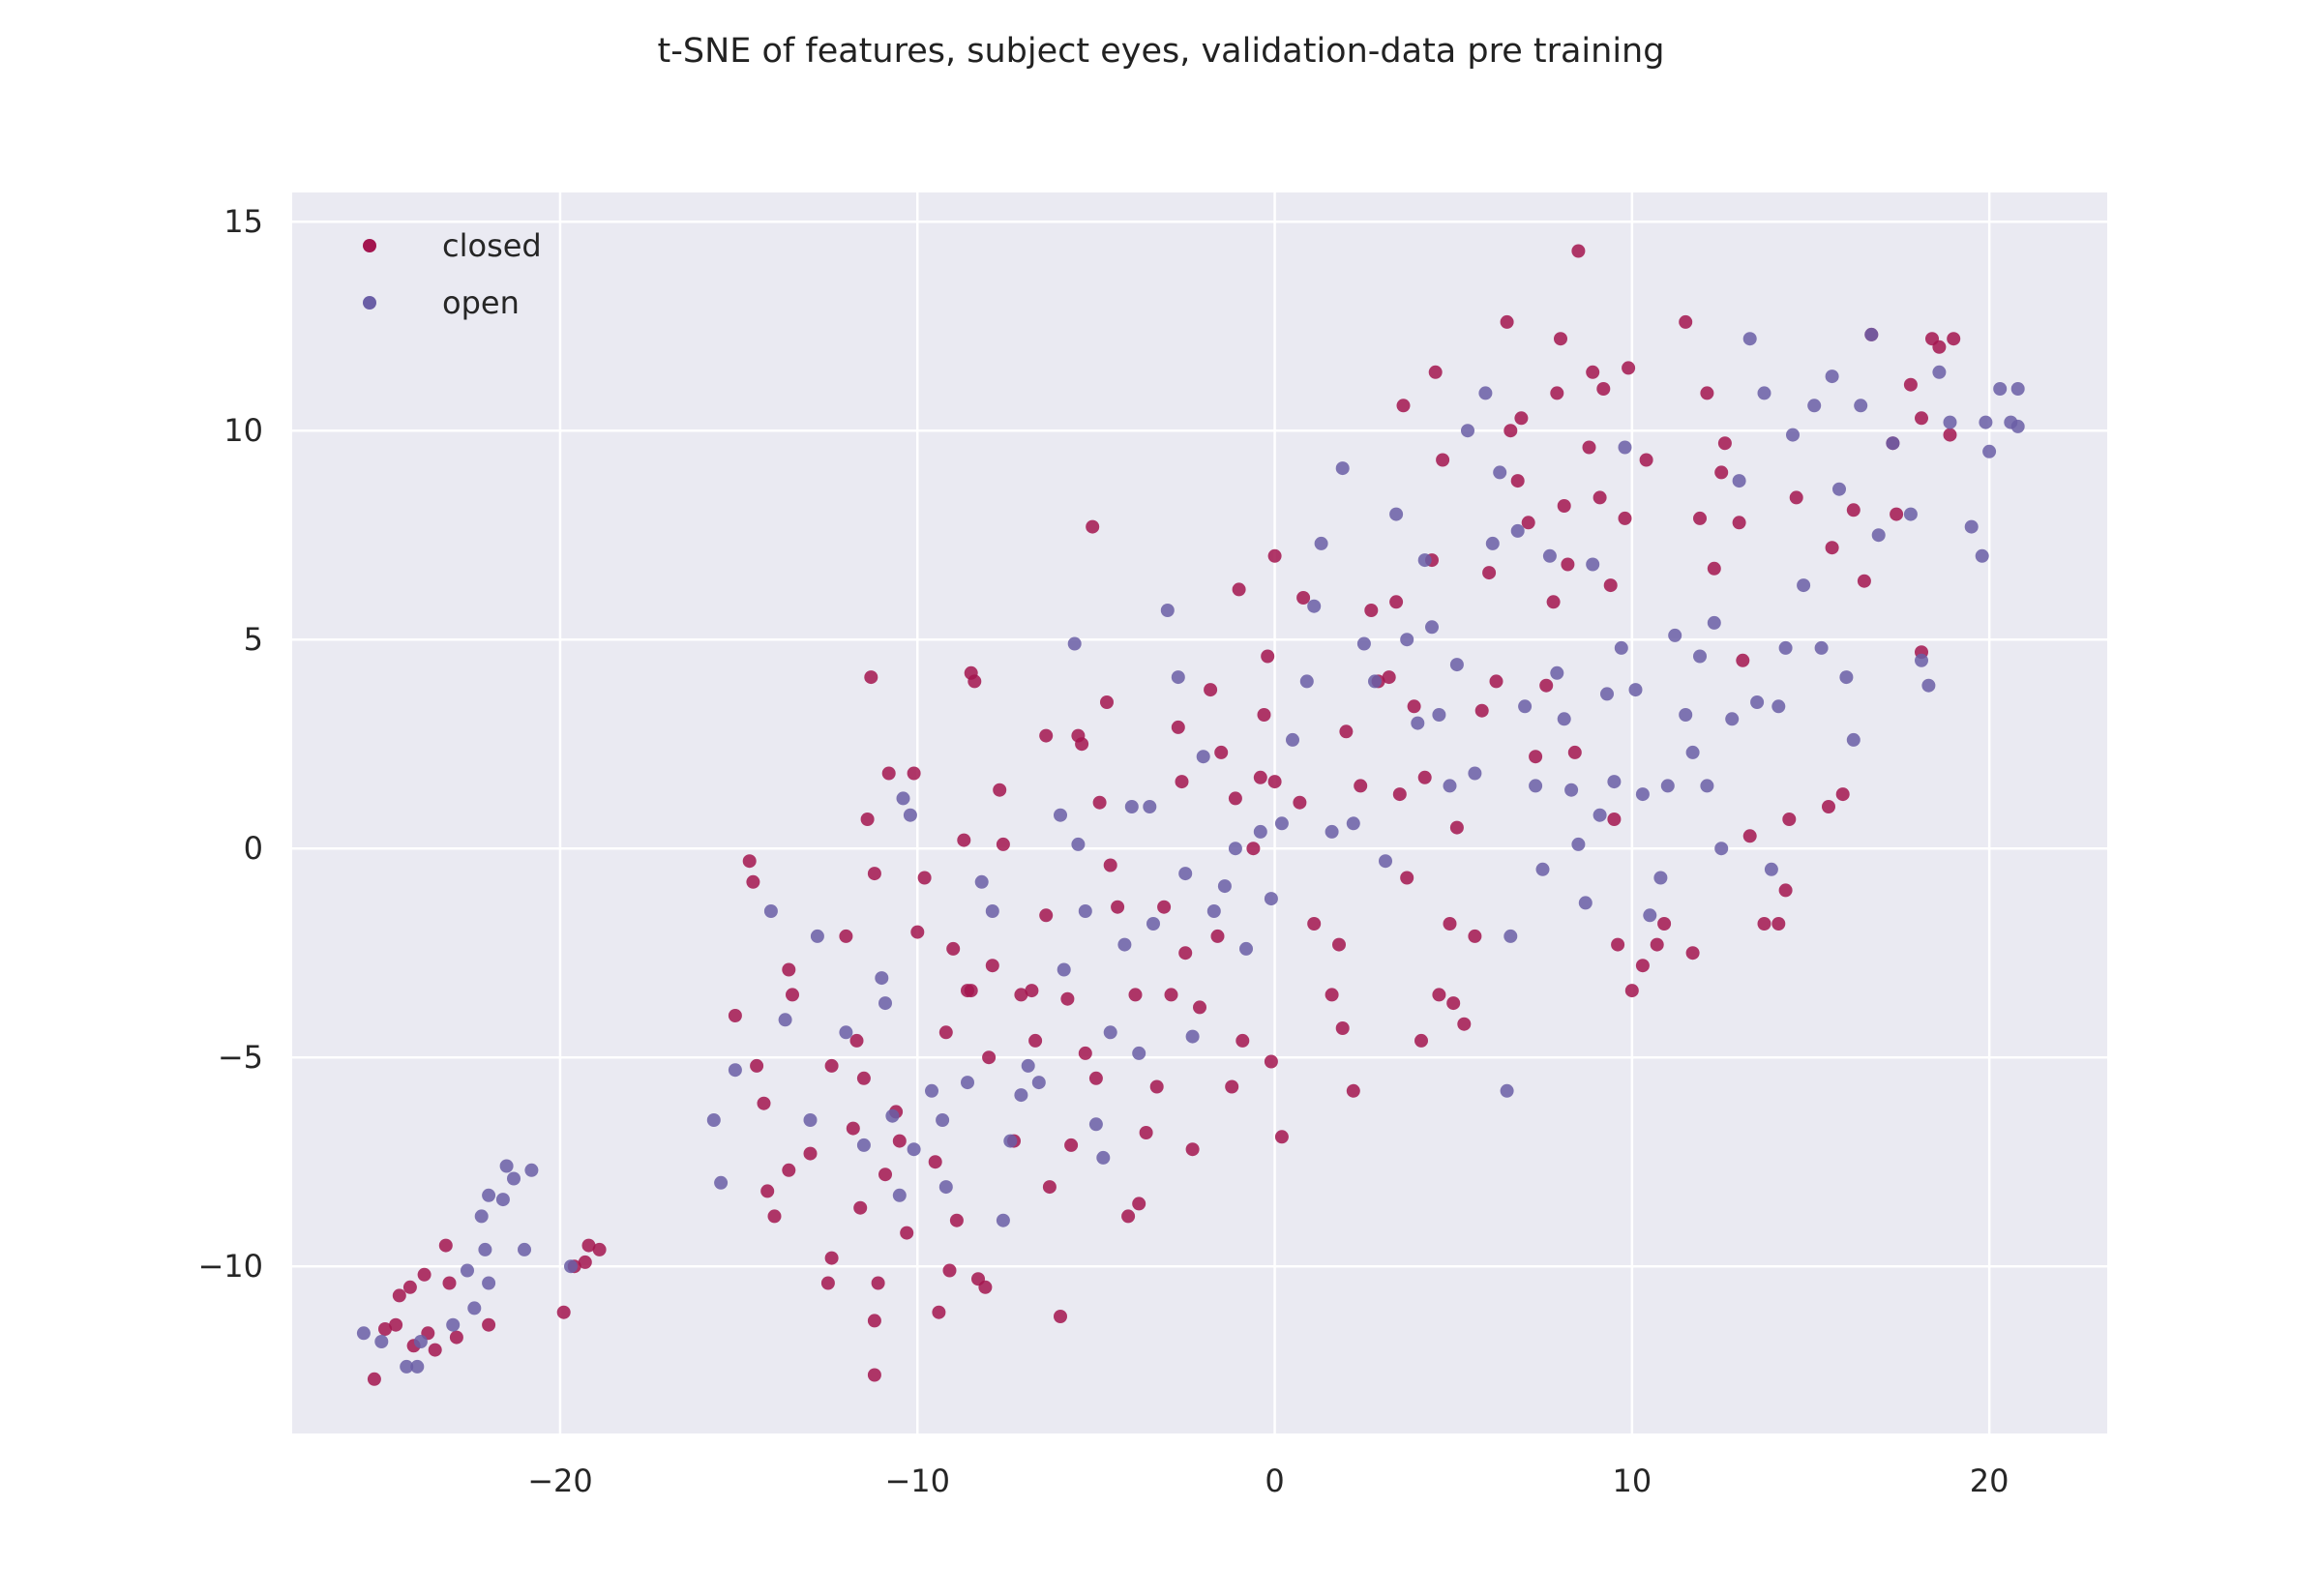  I want to click on legend-marker-open, so click(369, 303).